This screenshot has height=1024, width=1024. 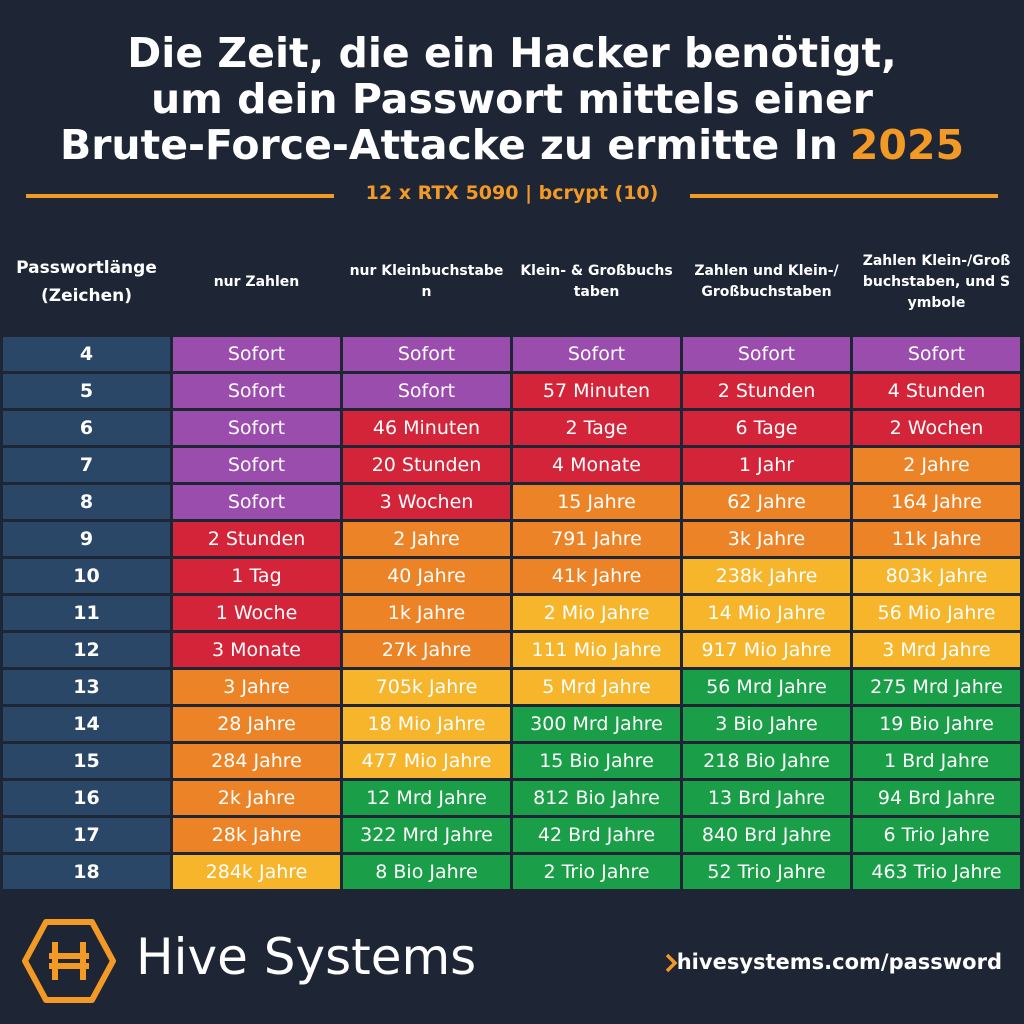 I want to click on time-cell: 52 Trio Jahre, so click(x=766, y=872).